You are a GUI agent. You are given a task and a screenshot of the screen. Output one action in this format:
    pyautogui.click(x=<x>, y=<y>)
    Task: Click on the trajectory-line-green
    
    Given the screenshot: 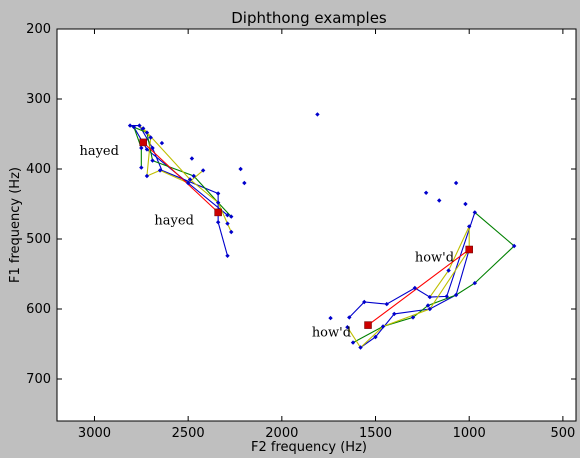 What is the action you would take?
    pyautogui.click(x=180, y=171)
    